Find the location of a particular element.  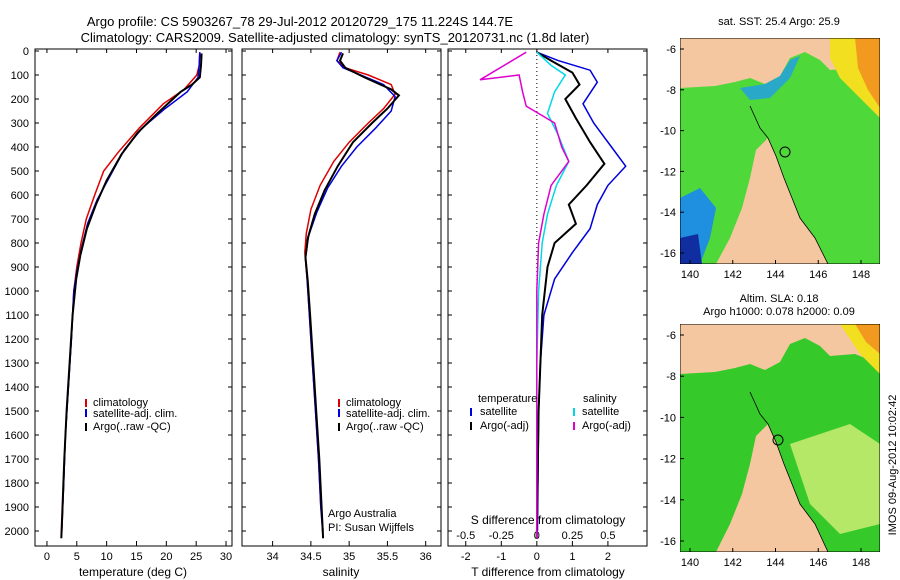

y-tick-label: 1500 is located at coordinates (17, 412).